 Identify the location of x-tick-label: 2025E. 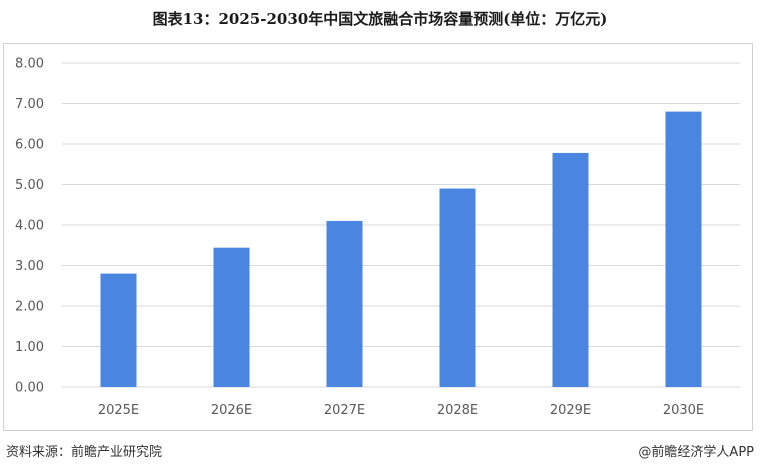
(118, 410).